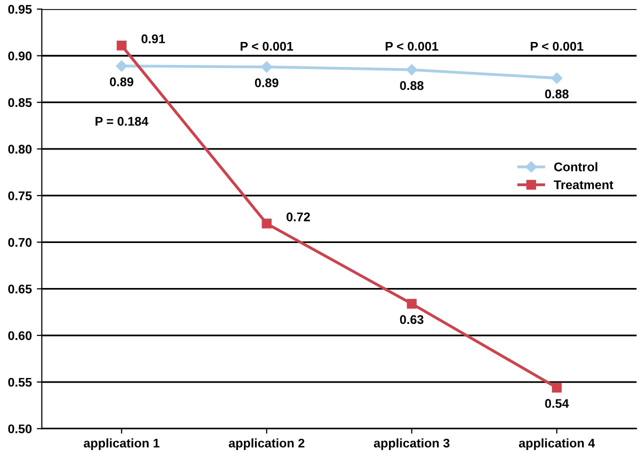  I want to click on x-tick-label: application 3, so click(412, 444).